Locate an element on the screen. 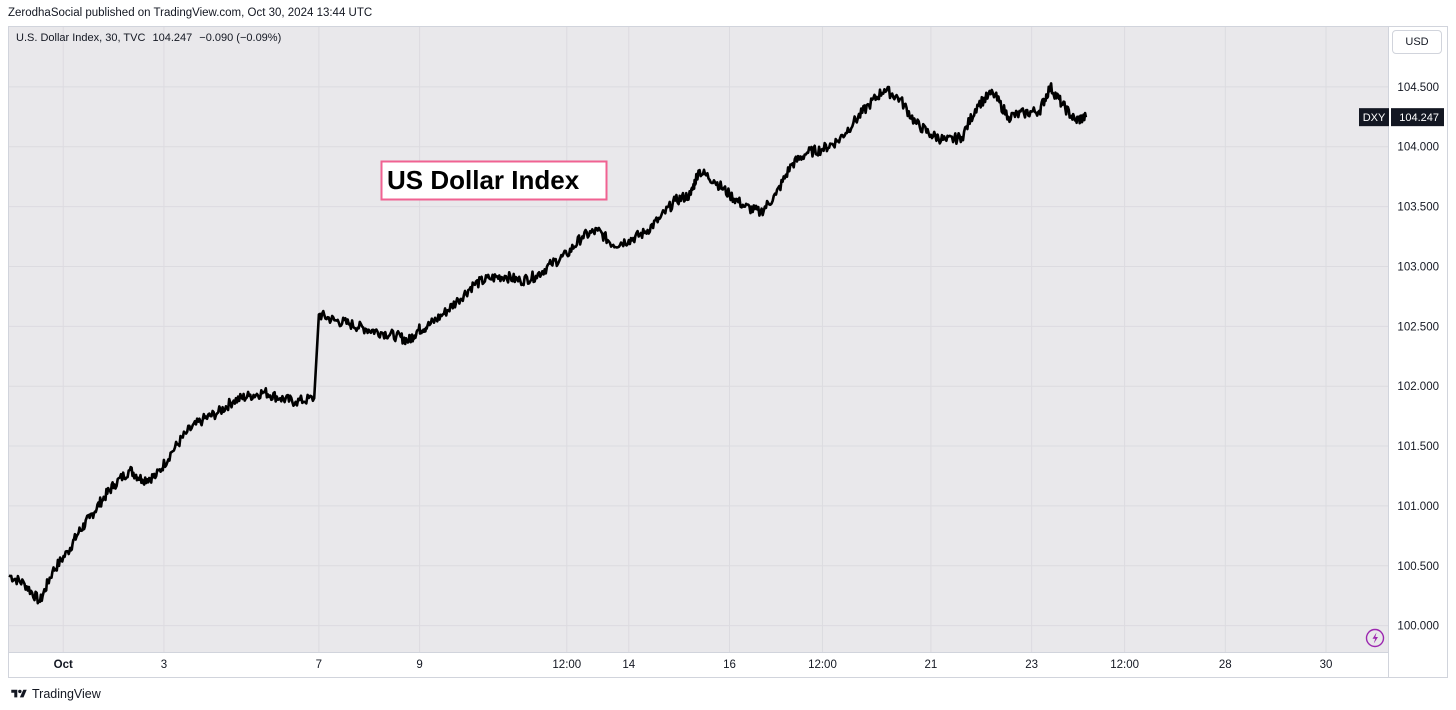  y-tick-label: 100.500 is located at coordinates (1418, 567).